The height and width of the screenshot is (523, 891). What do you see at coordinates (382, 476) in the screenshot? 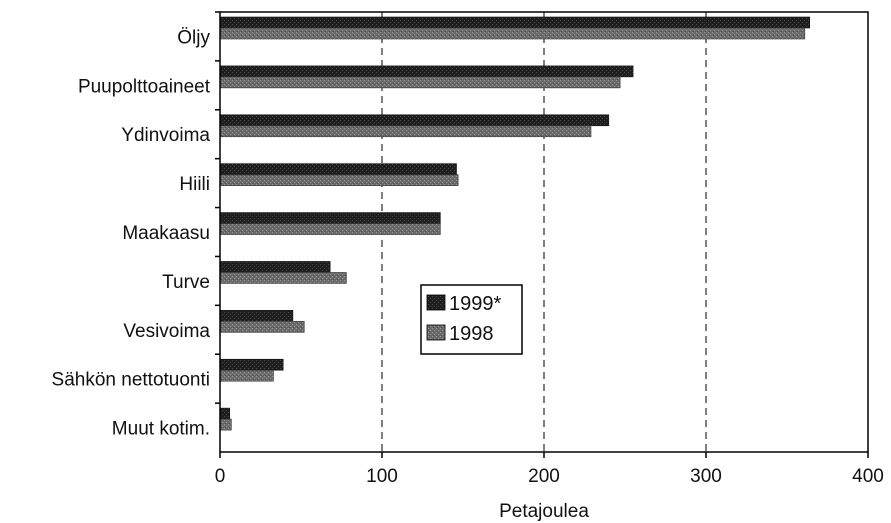
I see `x-tick-label: 100` at bounding box center [382, 476].